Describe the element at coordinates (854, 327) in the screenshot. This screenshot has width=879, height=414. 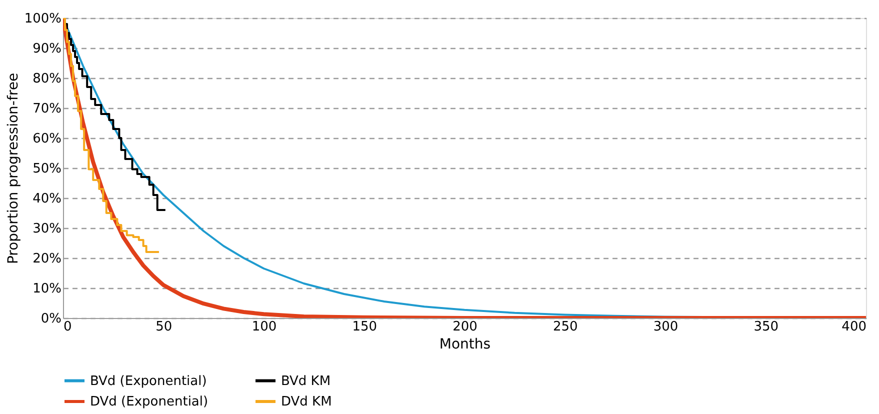
I see `x-tick-label: 400` at that location.